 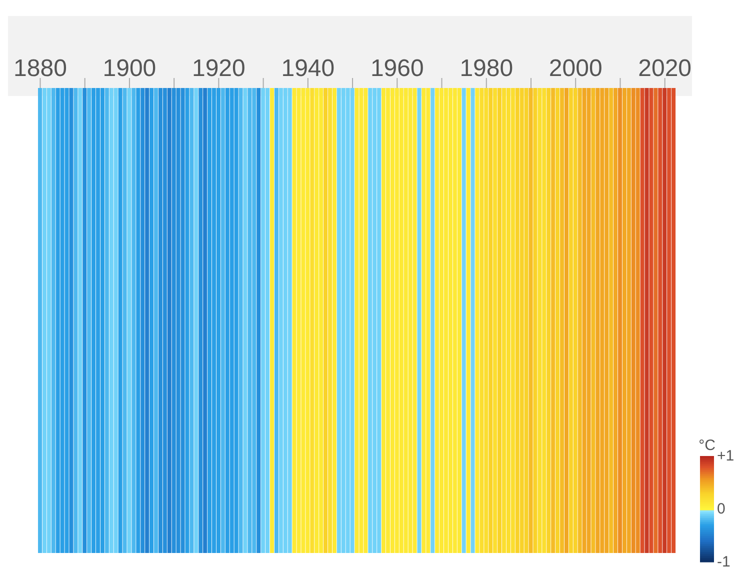 What do you see at coordinates (707, 445) in the screenshot?
I see `color-bar-title: °C` at bounding box center [707, 445].